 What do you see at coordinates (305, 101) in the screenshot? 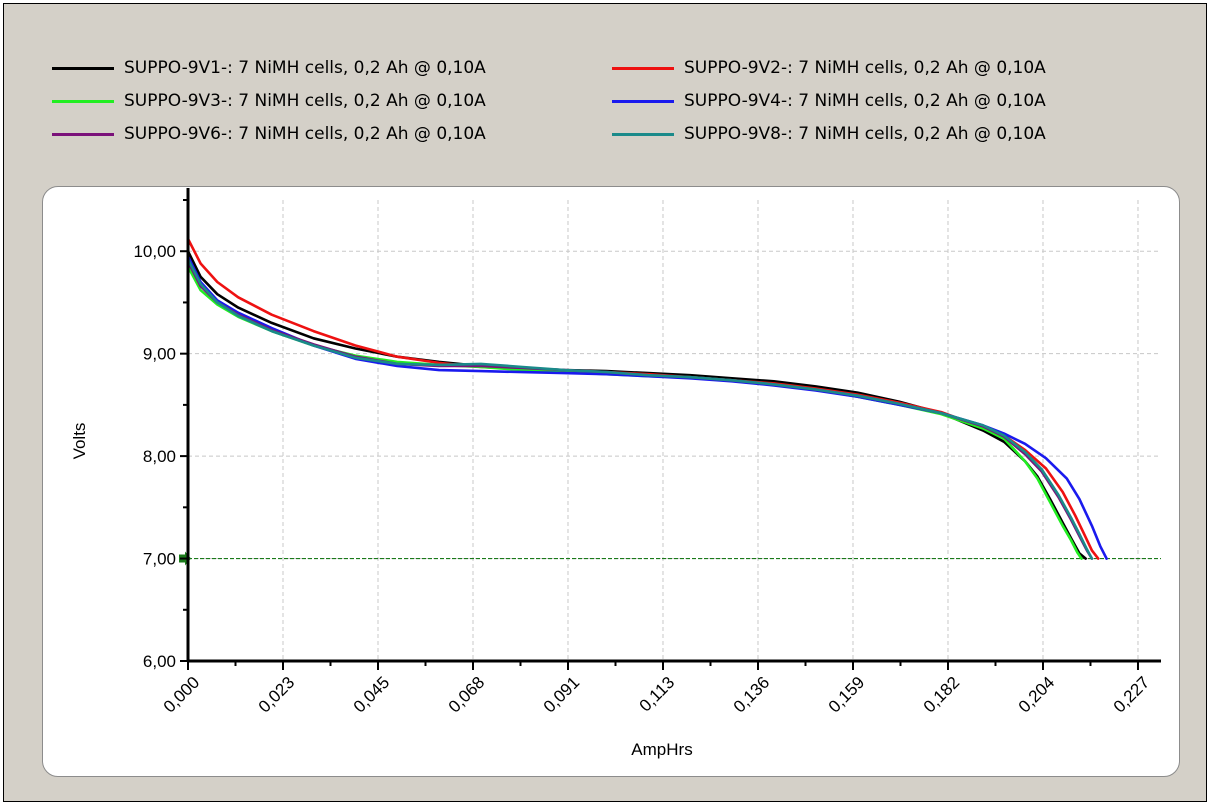
I see `legend-label-9v3: SUPPO-9V3-: 7 NiMH cells, 0,2 Ah @ 0,10A` at bounding box center [305, 101].